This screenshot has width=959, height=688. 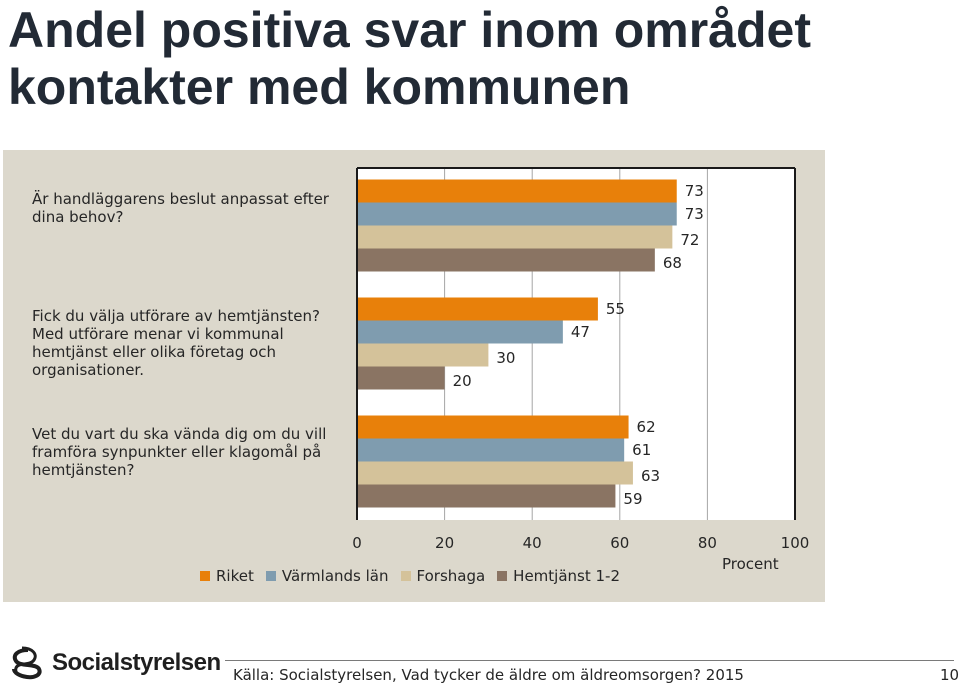 I want to click on footer-divider, so click(x=589, y=660).